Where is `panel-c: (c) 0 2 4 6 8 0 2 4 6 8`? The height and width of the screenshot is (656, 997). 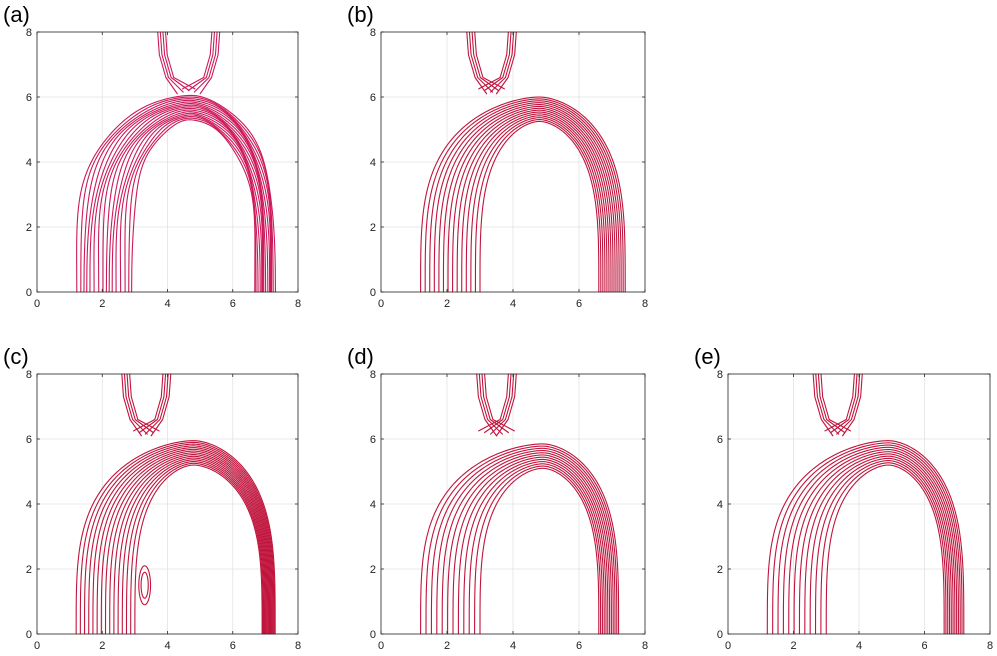
panel-c: (c) 0 2 4 6 8 0 2 4 6 8 is located at coordinates (152, 498).